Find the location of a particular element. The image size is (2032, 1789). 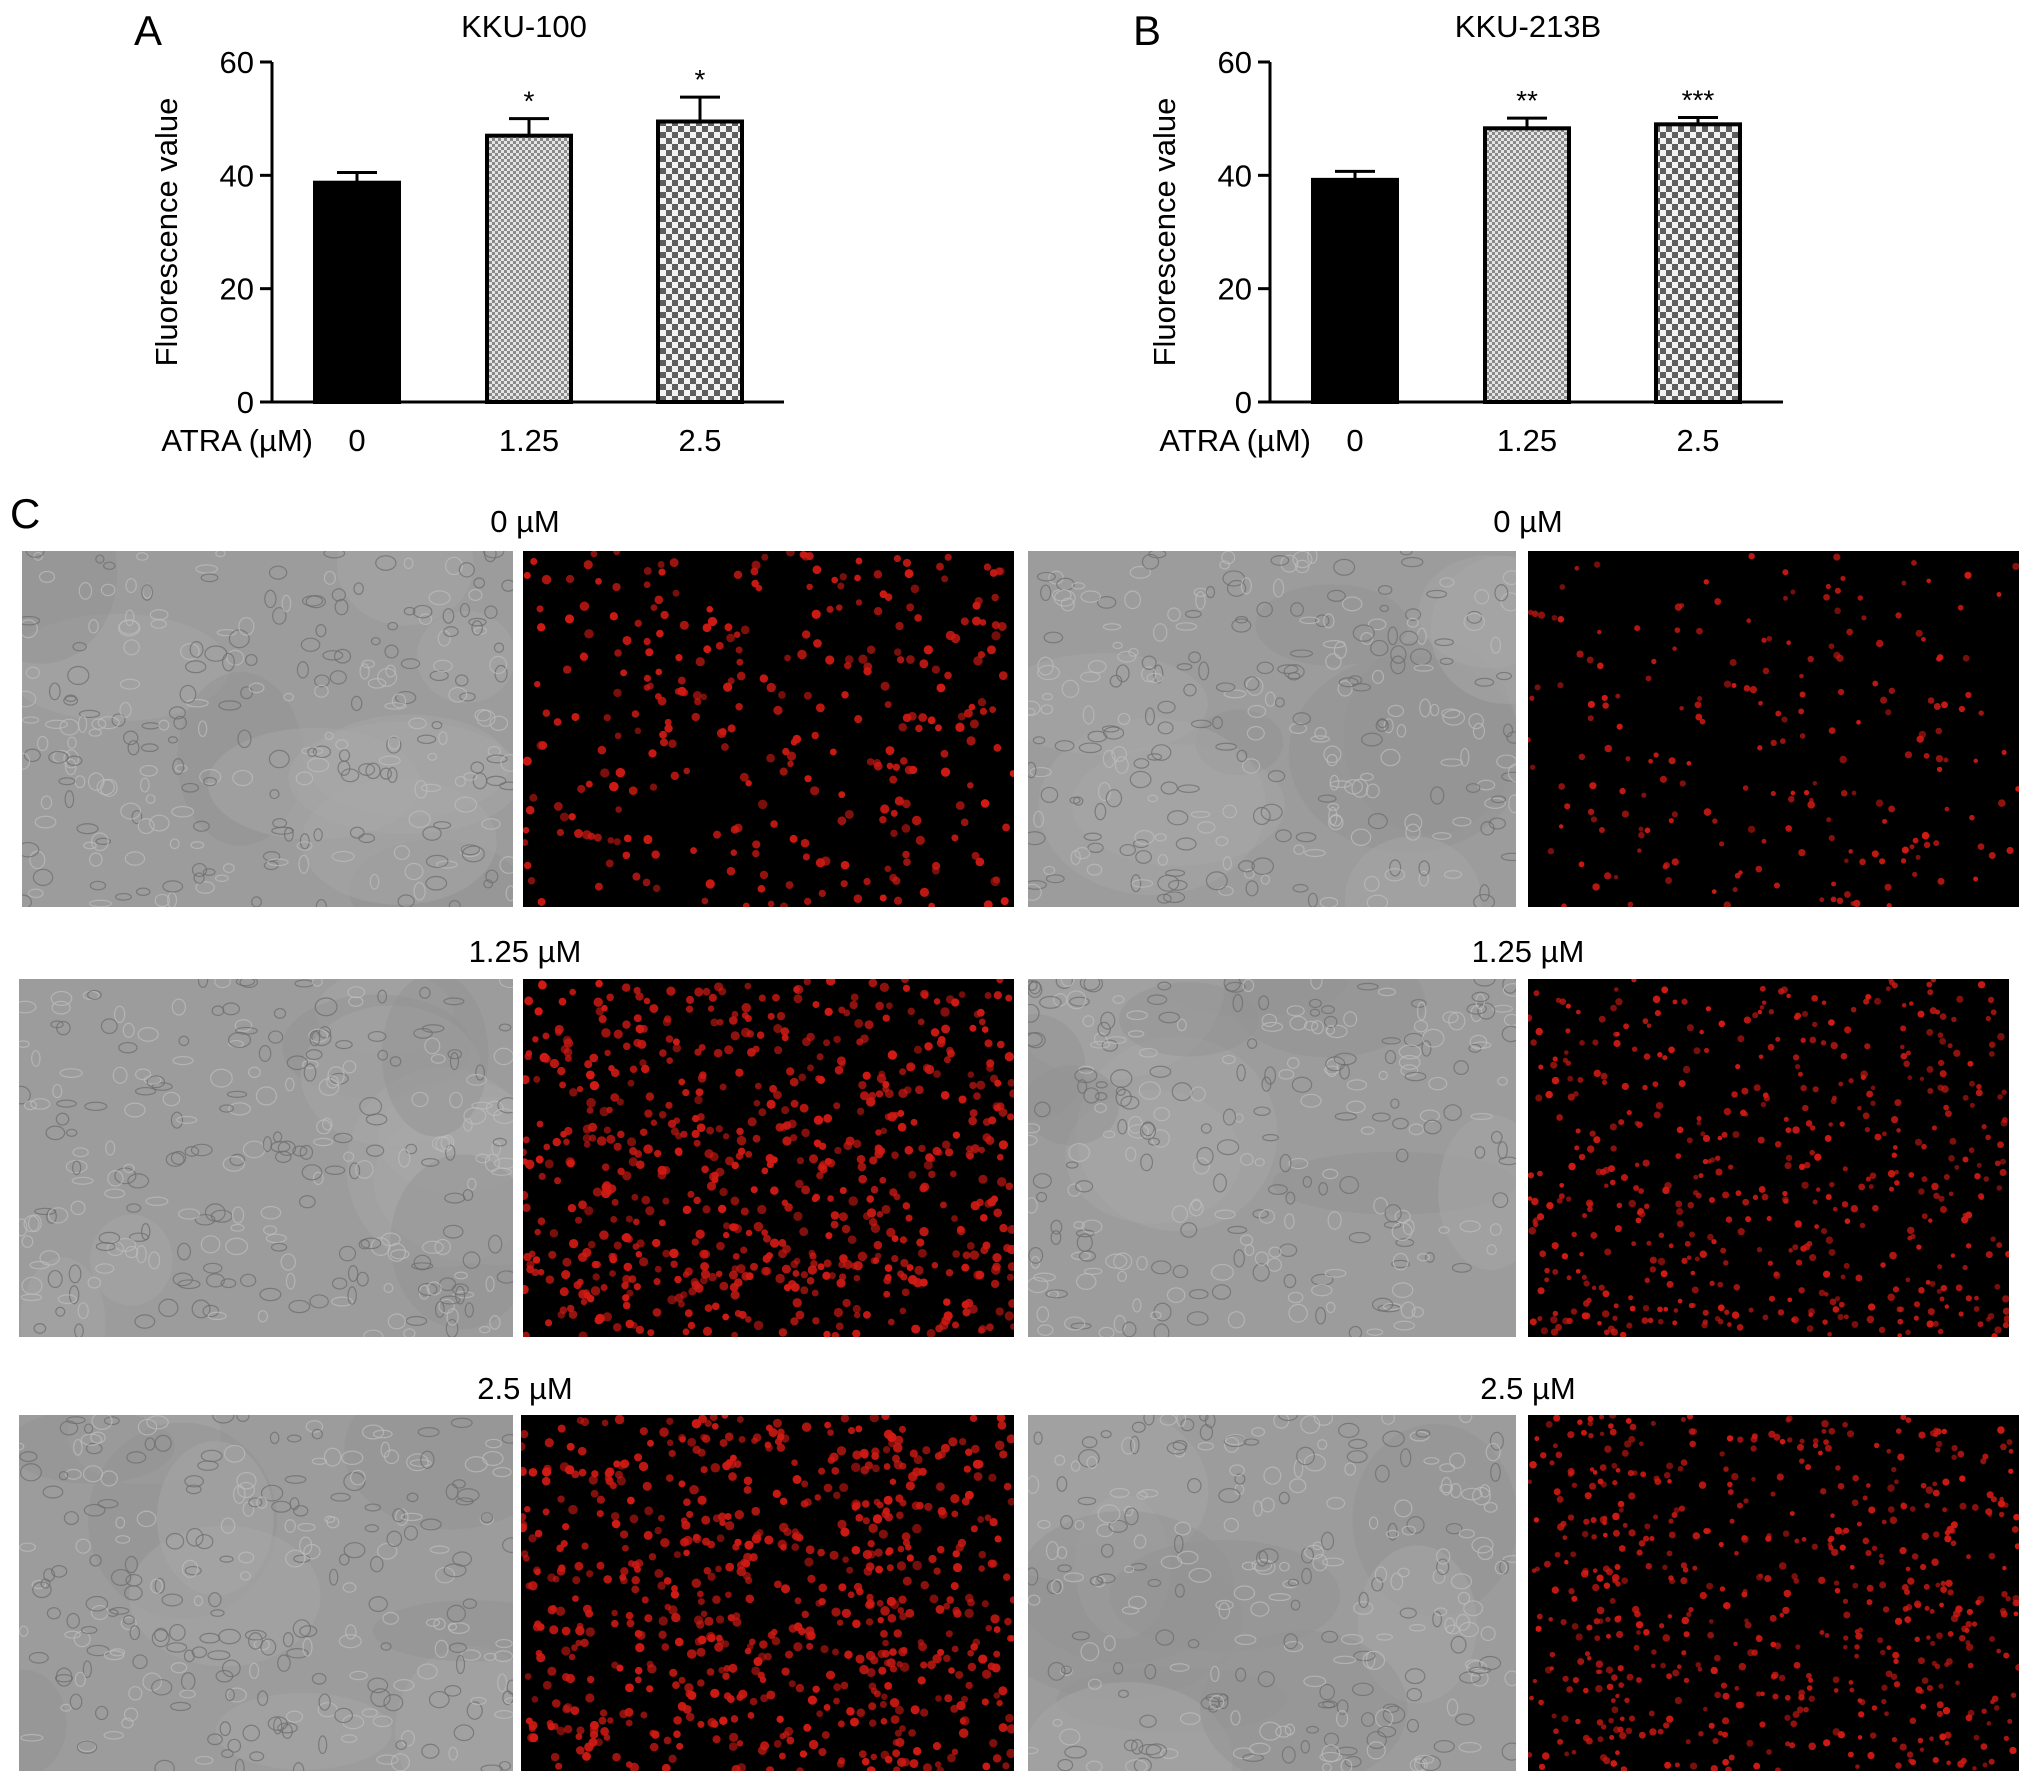

brightfield-image-kku213b-2.5uM is located at coordinates (1272, 1593).